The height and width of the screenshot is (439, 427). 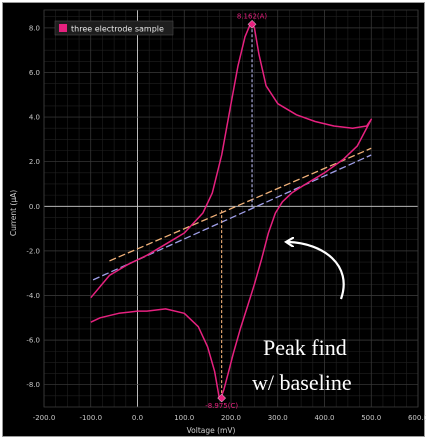 I want to click on legend-swatch, so click(x=63, y=28).